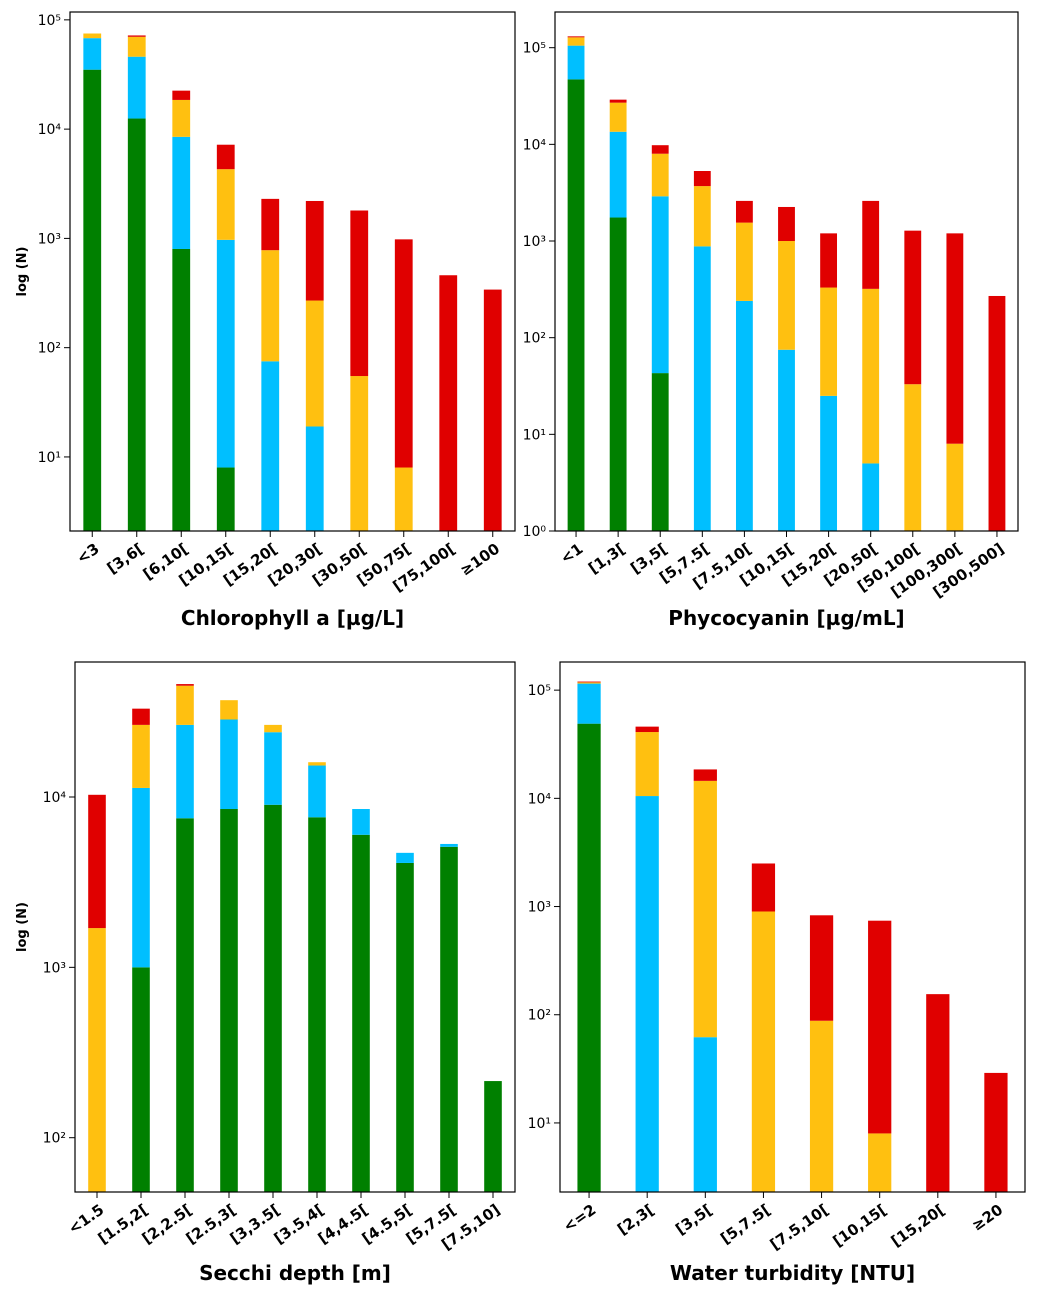 This screenshot has width=1040, height=1293. What do you see at coordinates (988, 1218) in the screenshot?
I see `x-tick-label: ≥20` at bounding box center [988, 1218].